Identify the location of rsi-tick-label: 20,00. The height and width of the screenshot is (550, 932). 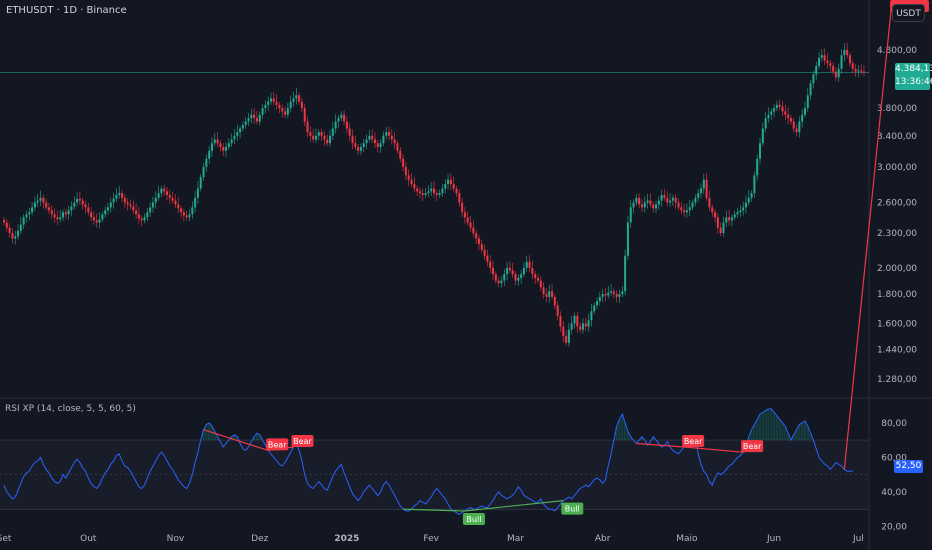
(894, 528).